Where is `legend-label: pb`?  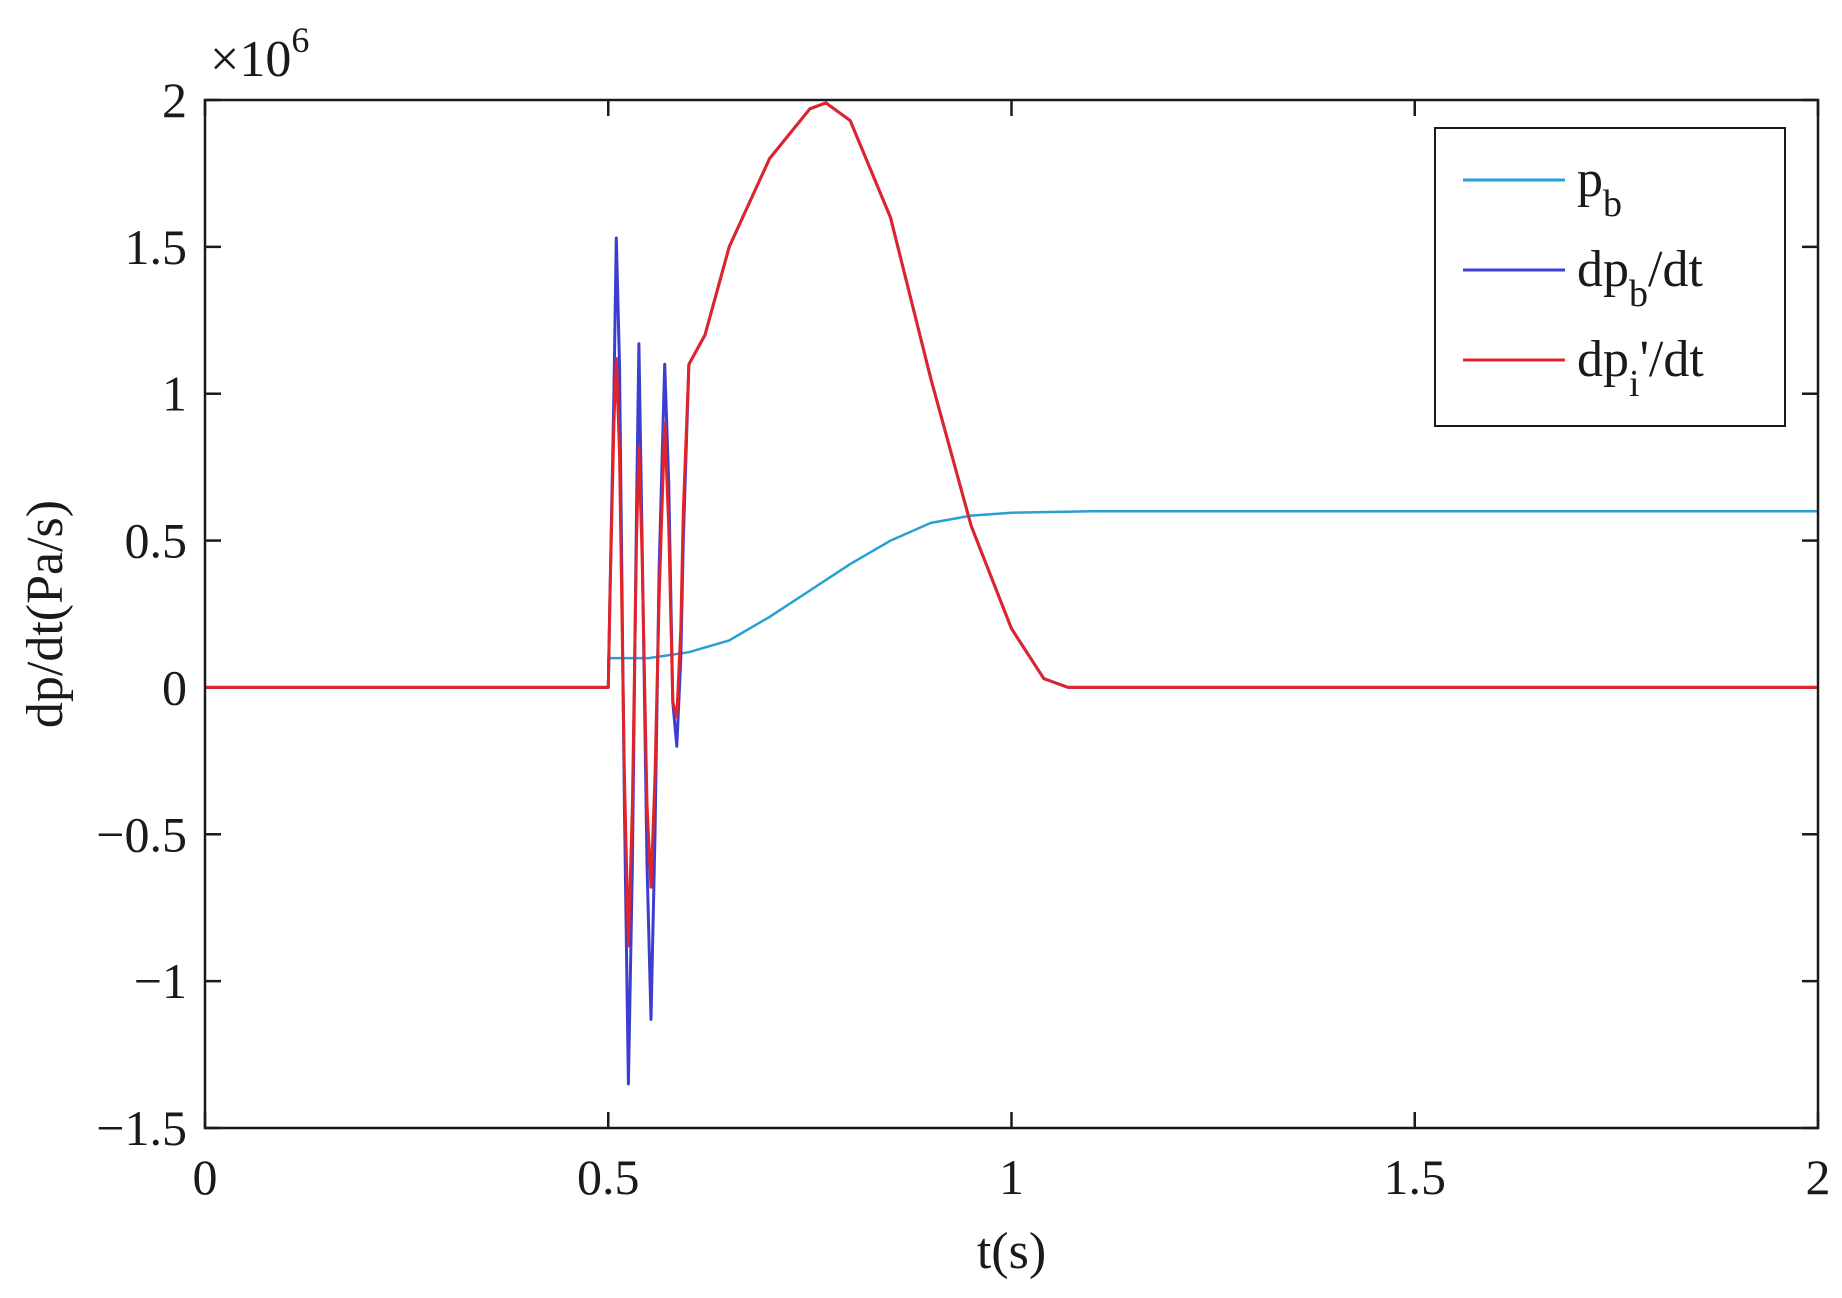 legend-label: pb is located at coordinates (1599, 188).